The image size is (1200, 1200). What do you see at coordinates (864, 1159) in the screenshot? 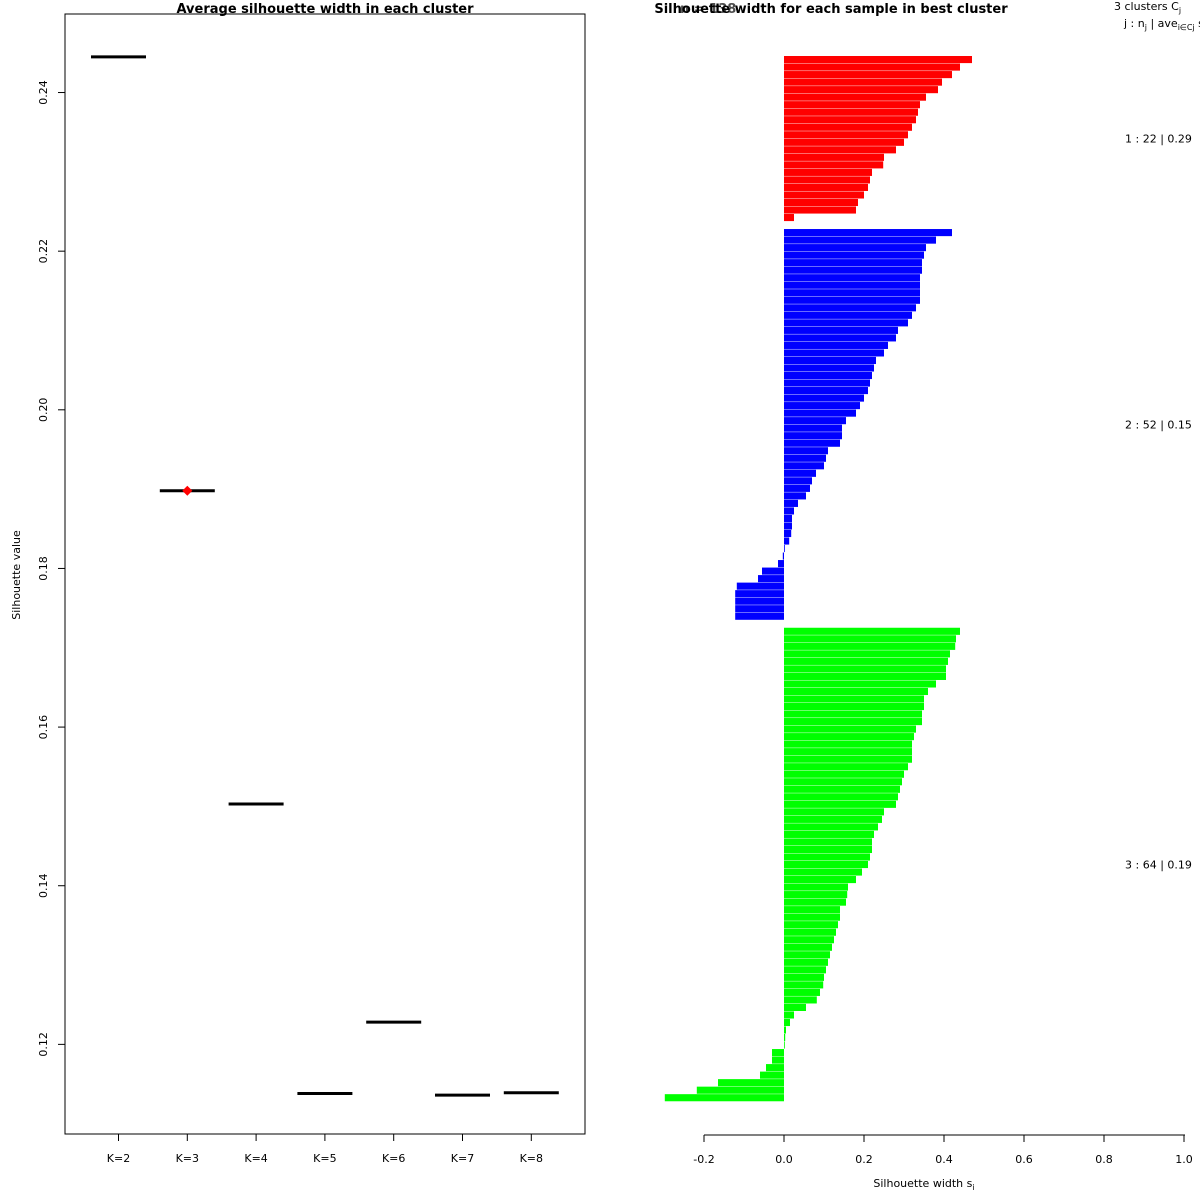
I see `right-x-tick-label: 0.2` at bounding box center [864, 1159].